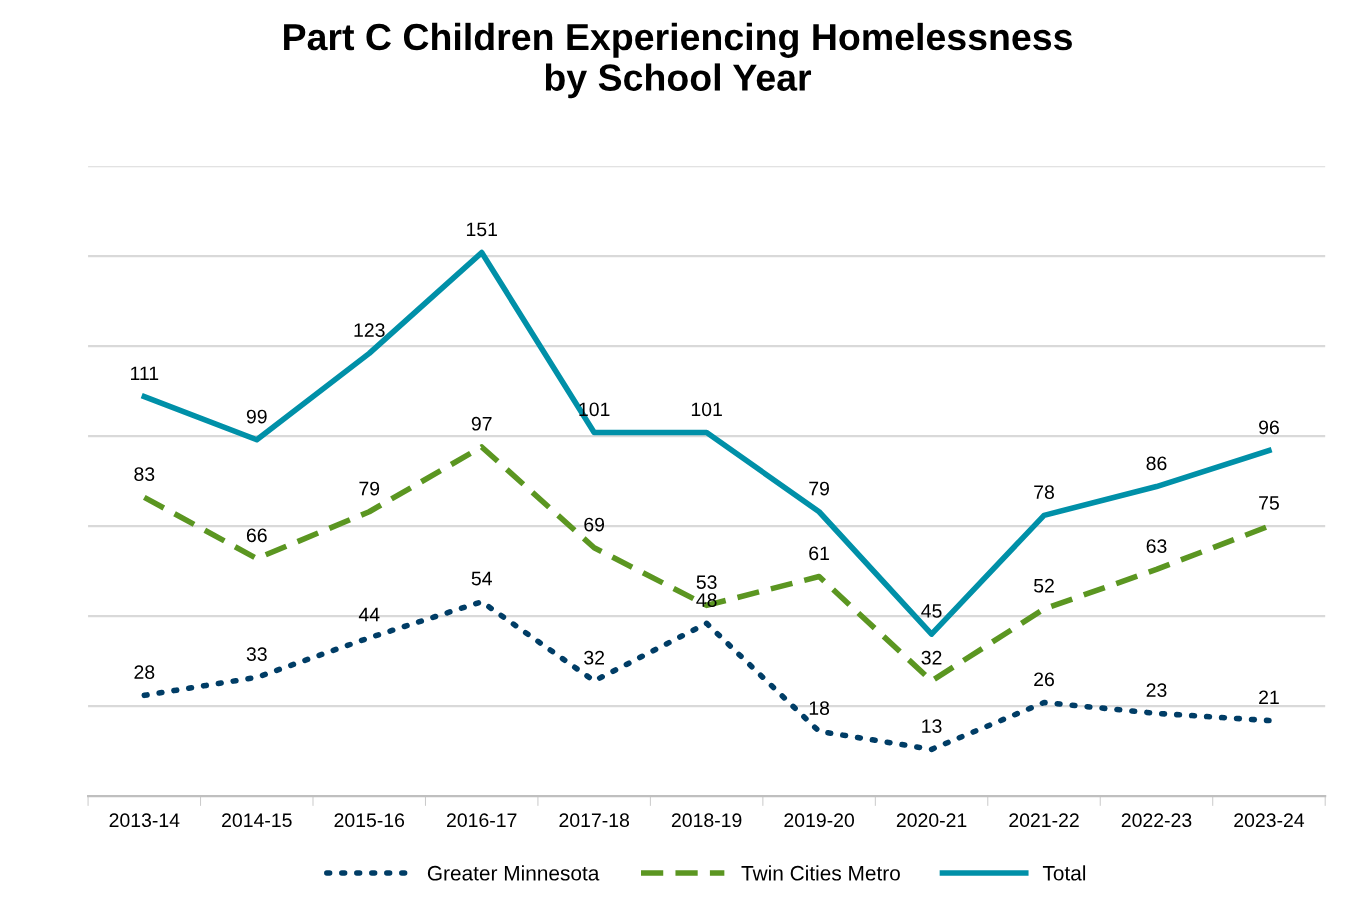 The image size is (1355, 913). What do you see at coordinates (257, 820) in the screenshot?
I see `x-tick-label: 2014-15` at bounding box center [257, 820].